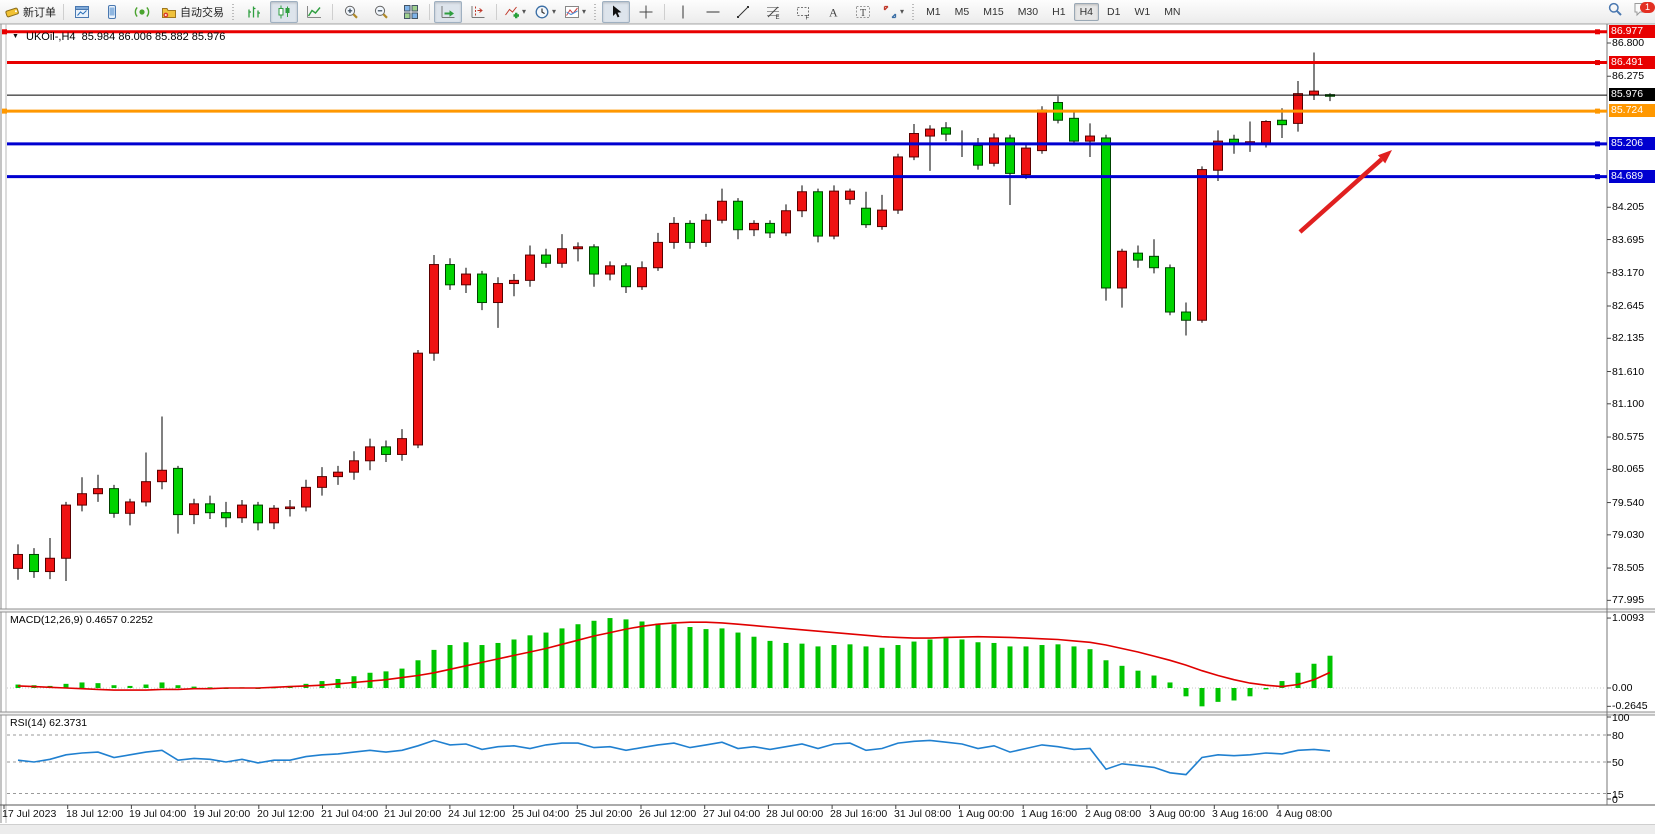 This screenshot has height=834, width=1655. I want to click on mobile-terminal-button, so click(112, 12).